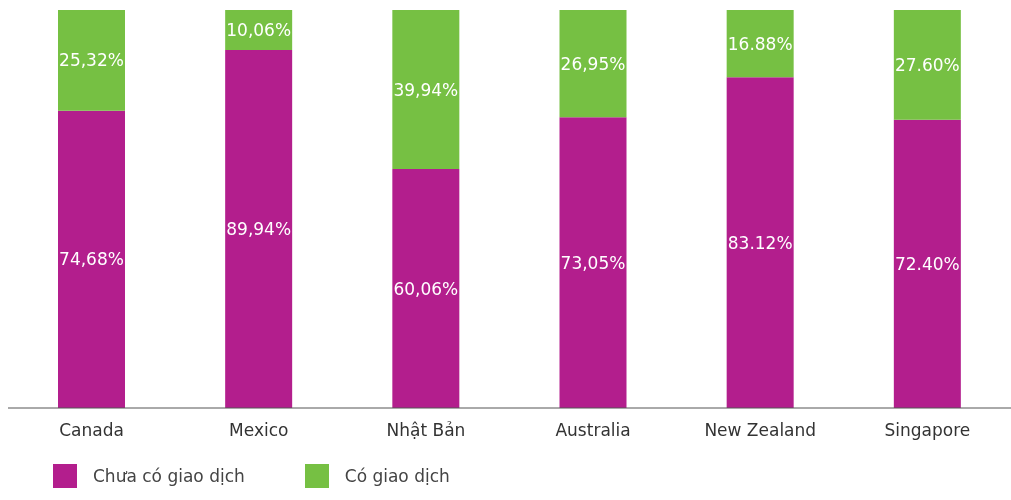 The width and height of the screenshot is (1011, 500). Describe the element at coordinates (259, 30) in the screenshot. I see `data-label: 10,06%` at that location.